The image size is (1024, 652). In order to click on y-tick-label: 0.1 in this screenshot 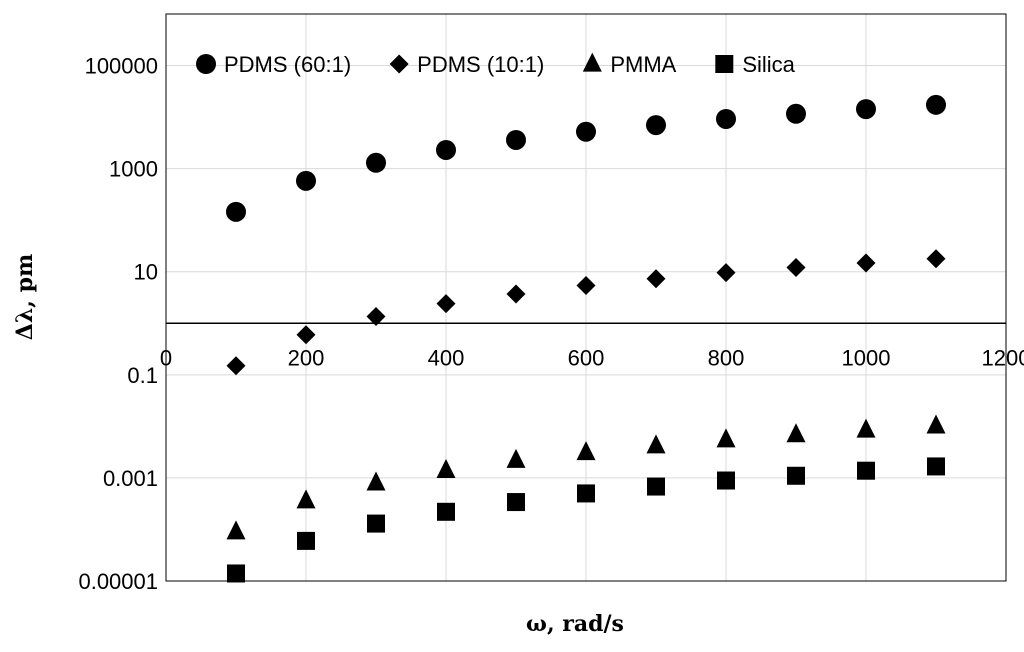, I will do `click(142, 375)`.